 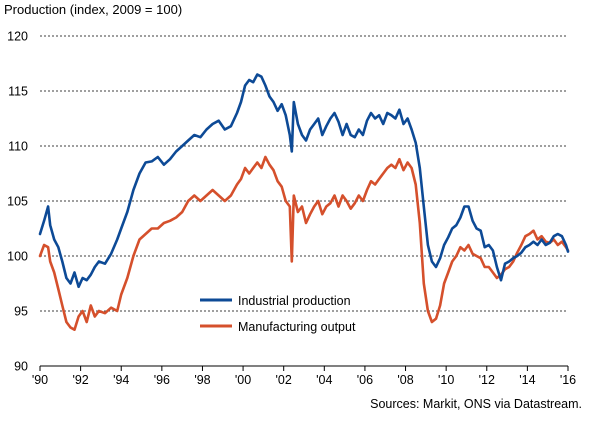 I want to click on x-tick-label-2002: '02, so click(x=284, y=380).